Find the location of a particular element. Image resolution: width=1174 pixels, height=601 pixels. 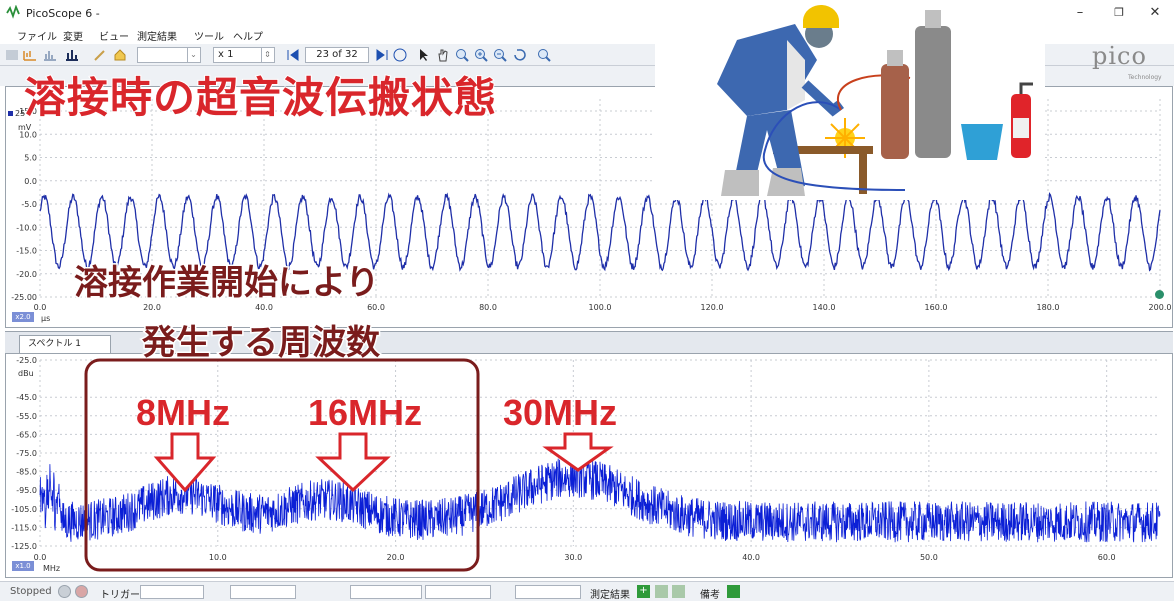

spectrum-y-tick: -75.0 is located at coordinates (26, 453).